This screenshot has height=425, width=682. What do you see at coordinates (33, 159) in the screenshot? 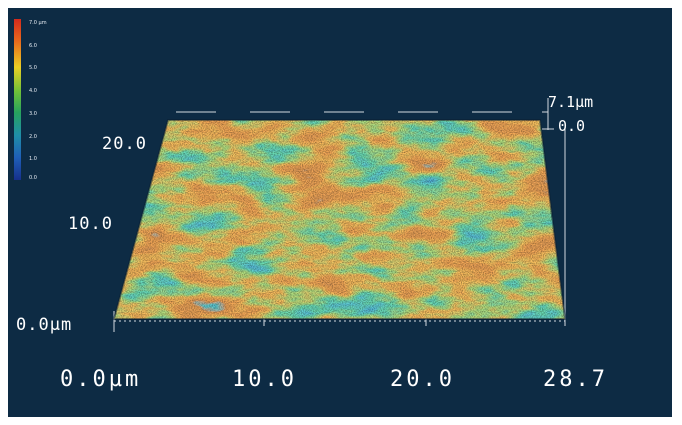
I see `scale-label: 1.0` at bounding box center [33, 159].